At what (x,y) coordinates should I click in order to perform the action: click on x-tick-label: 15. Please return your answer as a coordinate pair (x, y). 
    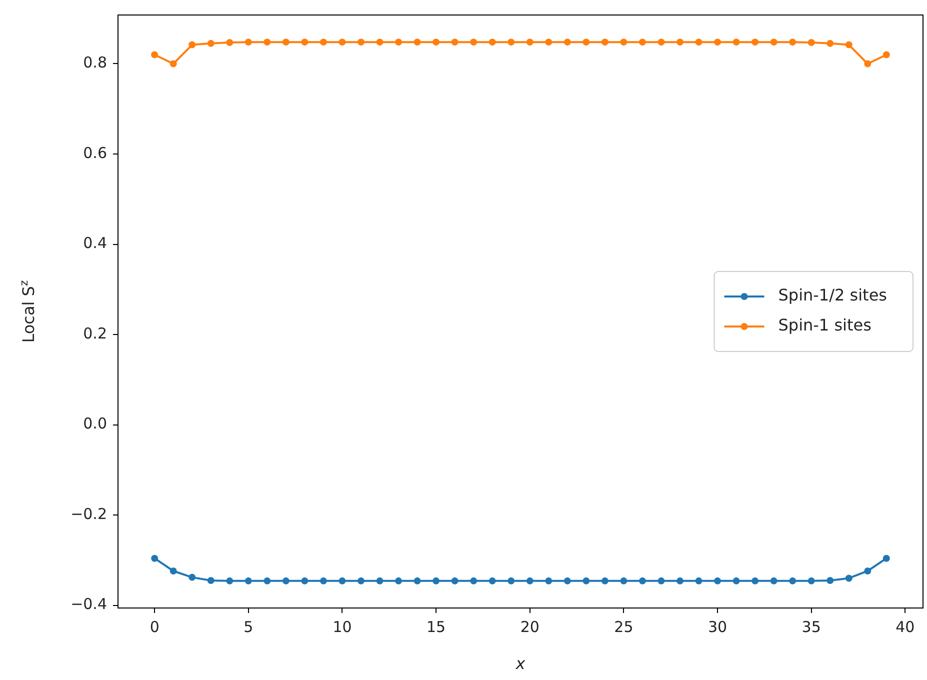
    Looking at the image, I should click on (436, 627).